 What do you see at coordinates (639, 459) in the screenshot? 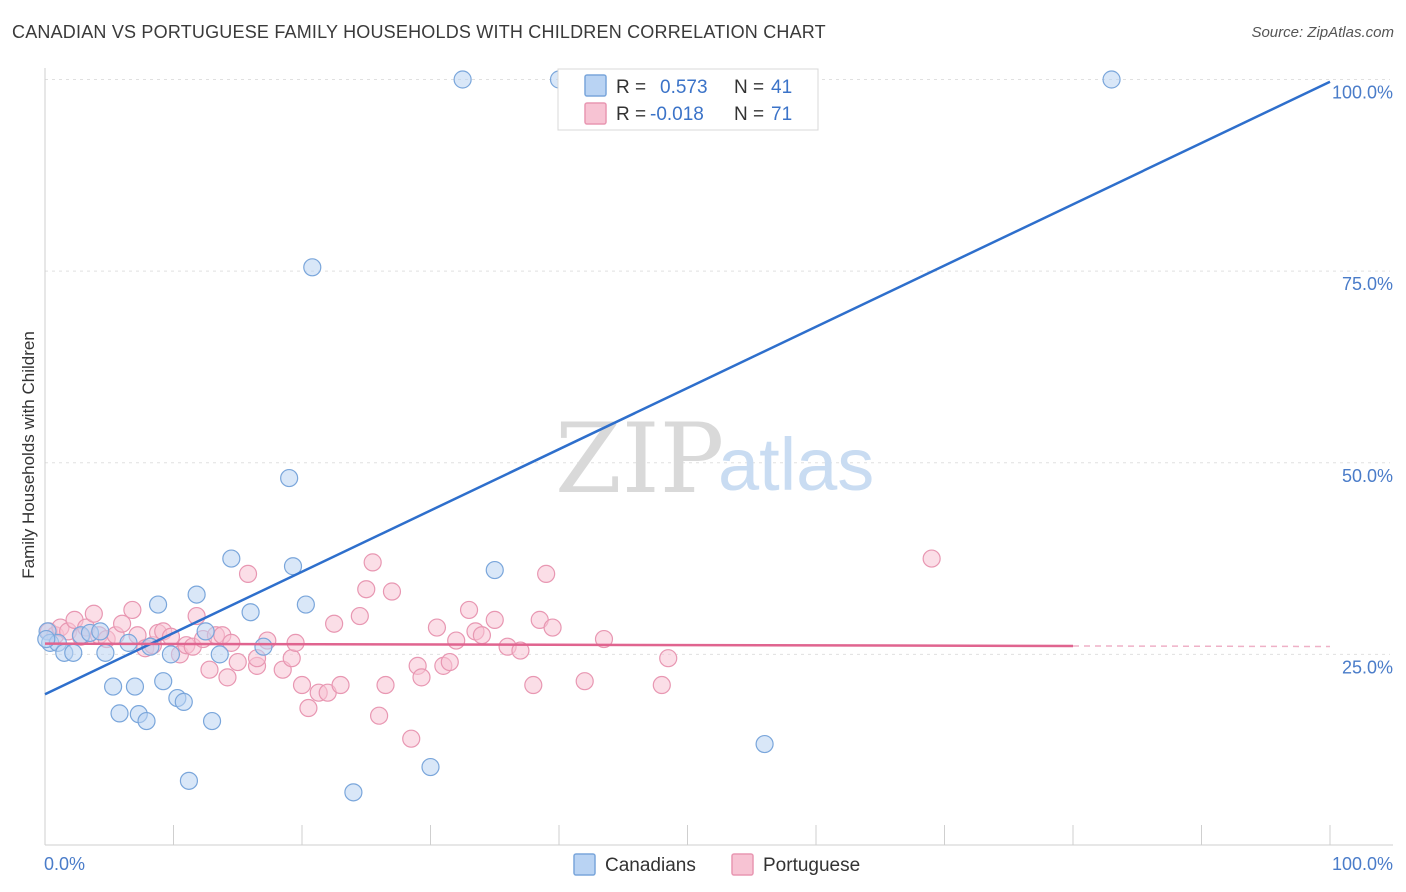
I see `watermark-zip: ZIP` at bounding box center [639, 459].